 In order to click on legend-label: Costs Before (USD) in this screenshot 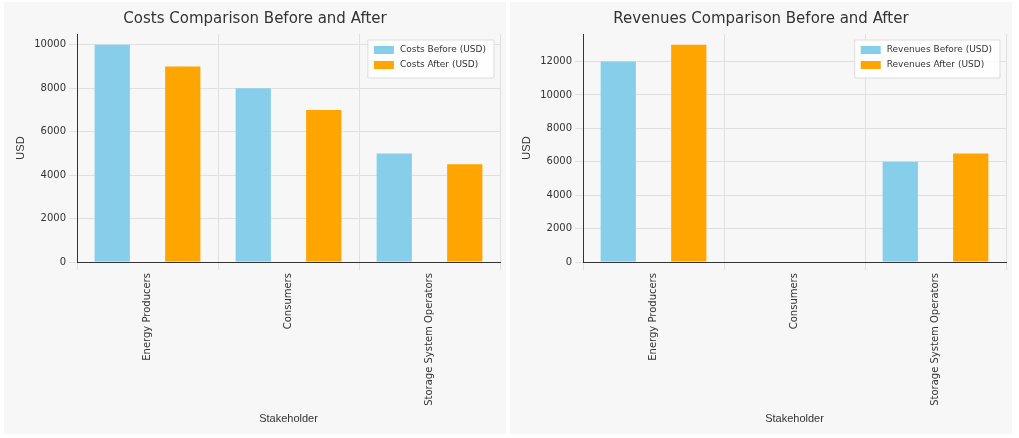, I will do `click(443, 49)`.